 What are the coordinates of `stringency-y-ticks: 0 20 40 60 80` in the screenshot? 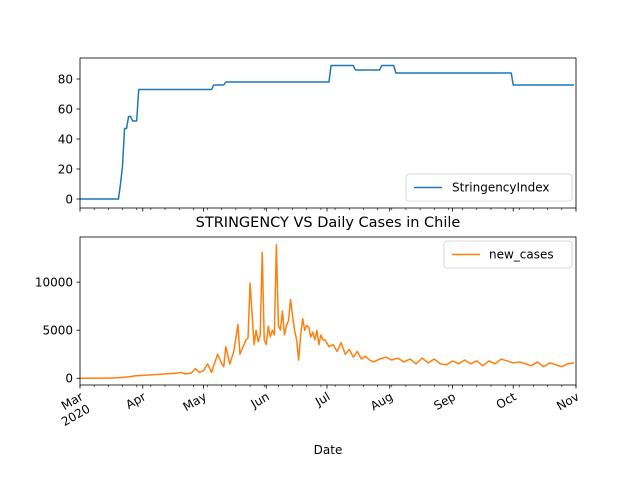 It's located at (69, 139).